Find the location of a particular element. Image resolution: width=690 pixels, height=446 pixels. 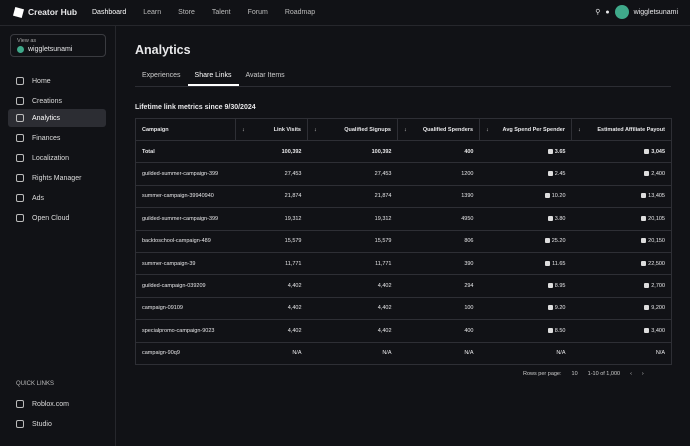

table-cell: 13,405 is located at coordinates (621, 197).